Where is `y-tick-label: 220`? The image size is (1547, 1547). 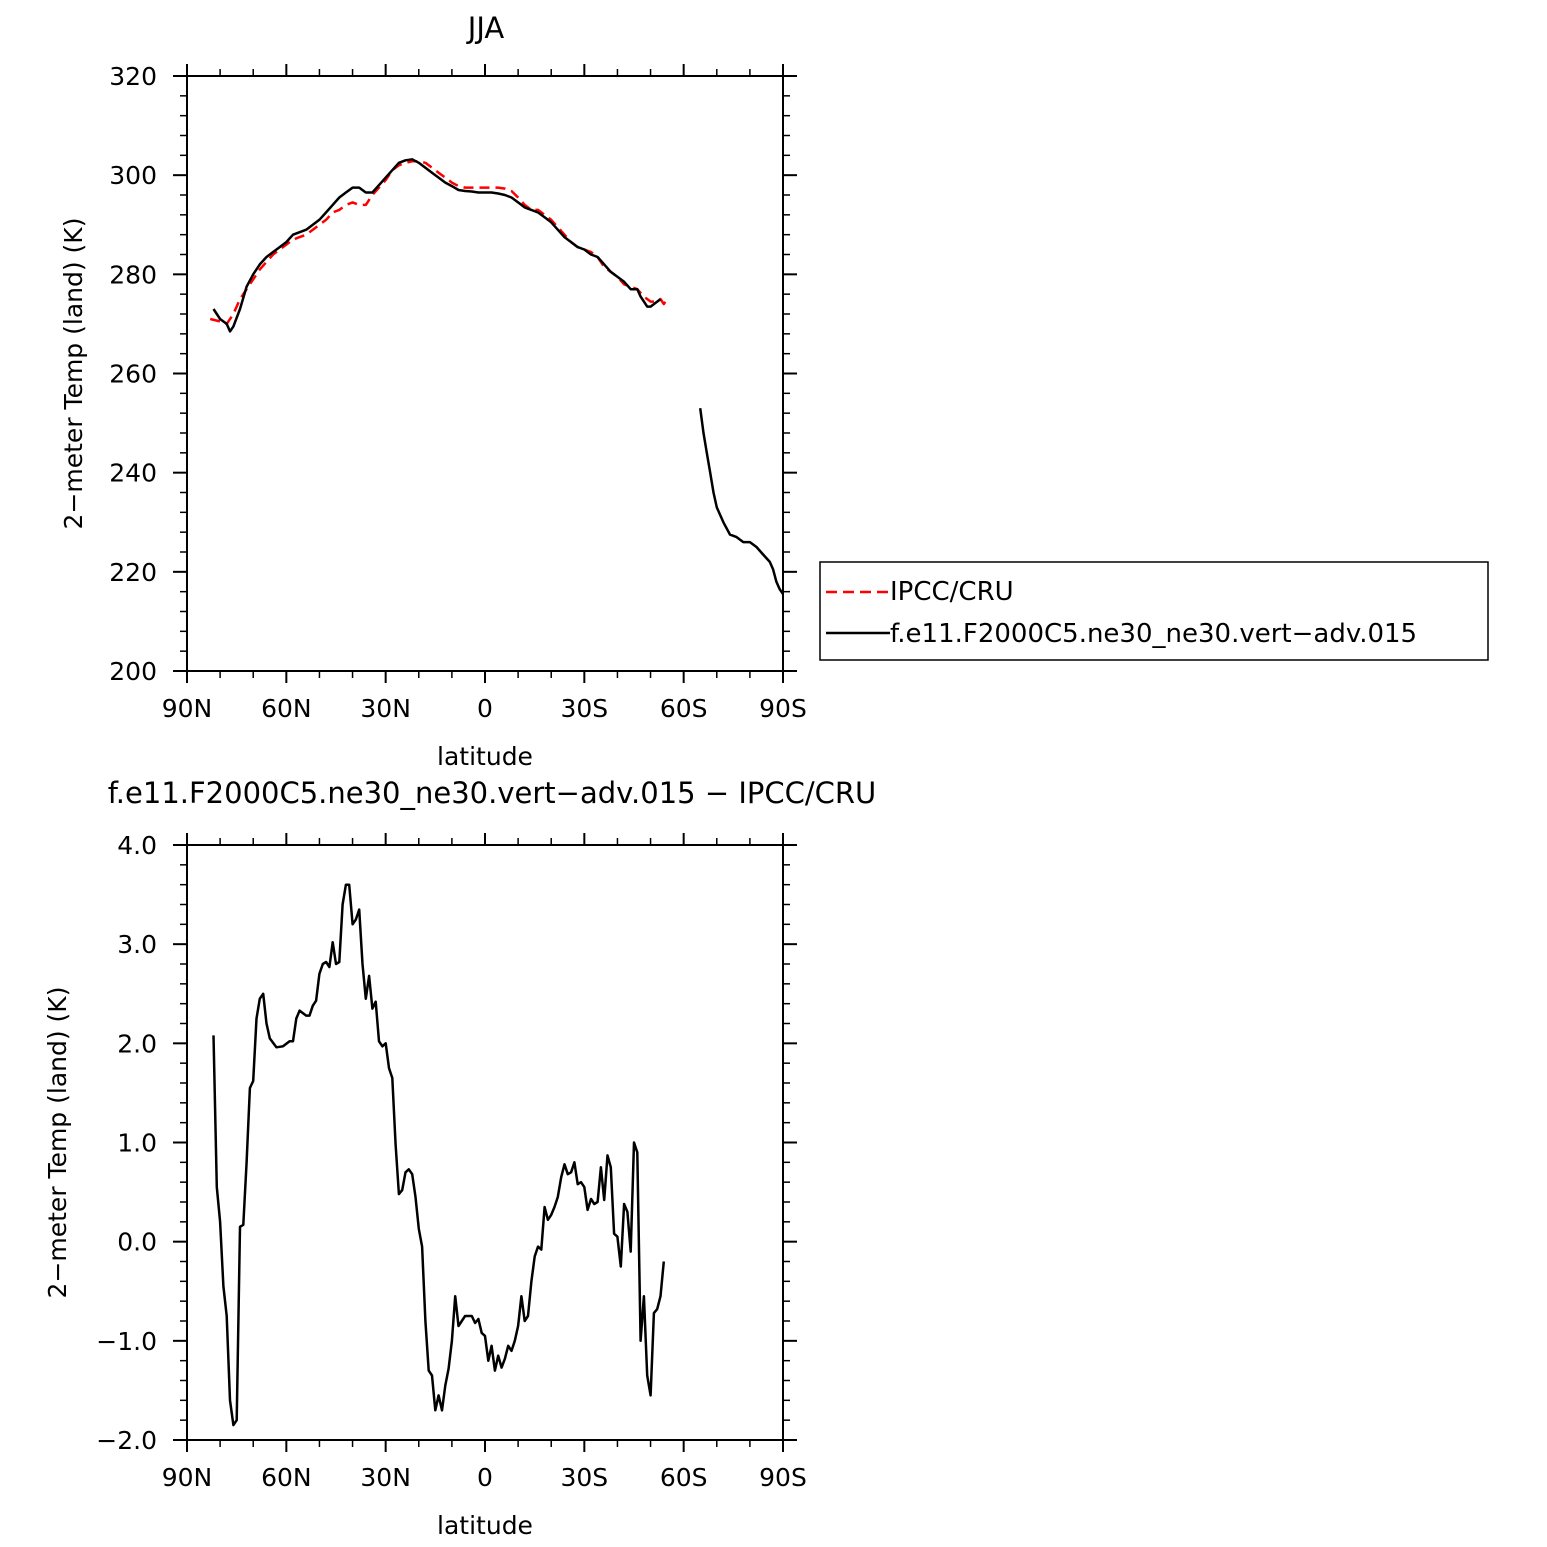
y-tick-label: 220 is located at coordinates (133, 572).